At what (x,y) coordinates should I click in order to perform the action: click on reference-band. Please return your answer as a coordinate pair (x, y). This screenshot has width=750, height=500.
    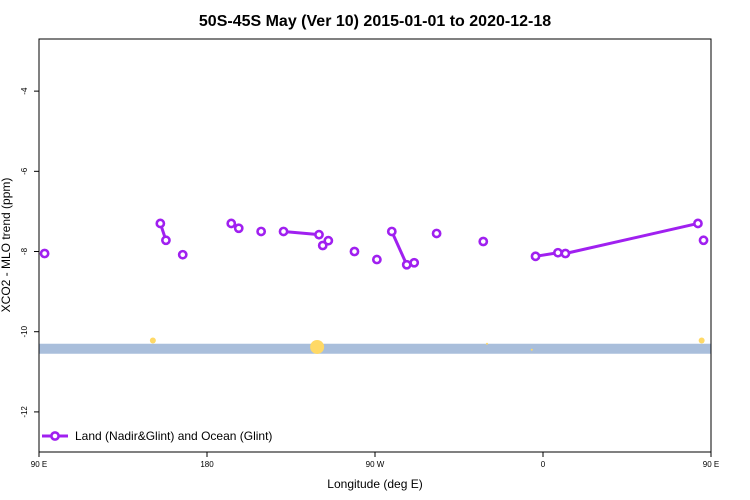
    Looking at the image, I should click on (375, 348).